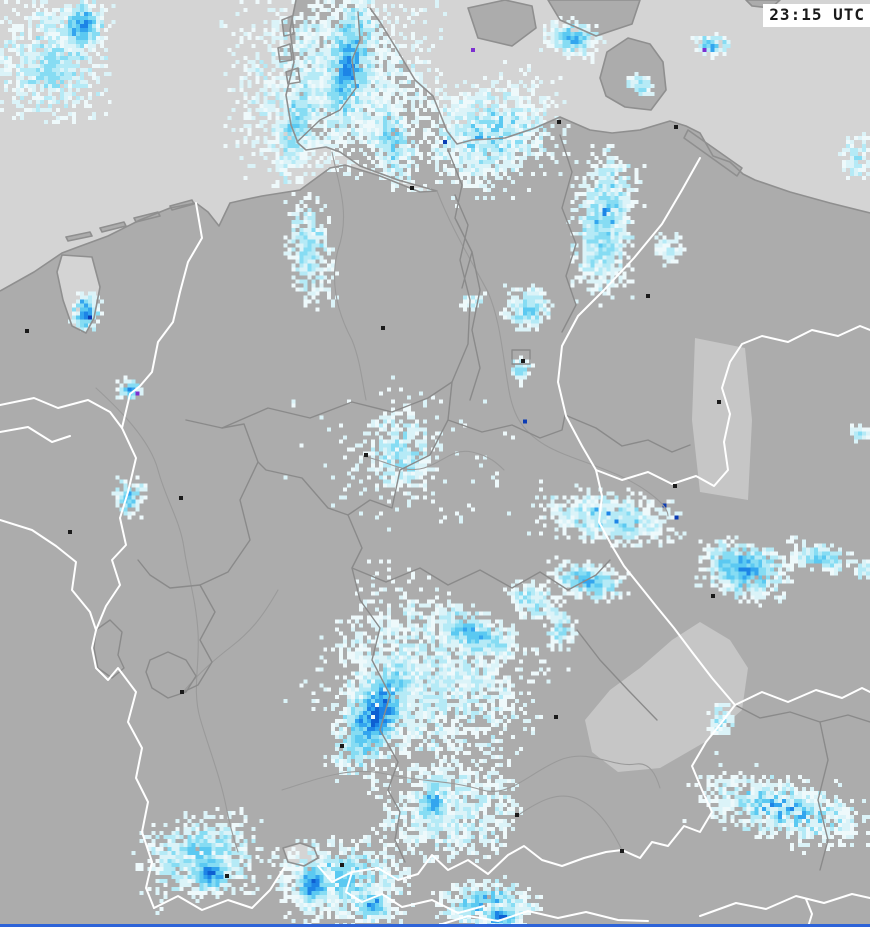 Image resolution: width=870 pixels, height=927 pixels. What do you see at coordinates (435, 460) in the screenshot?
I see `river-main` at bounding box center [435, 460].